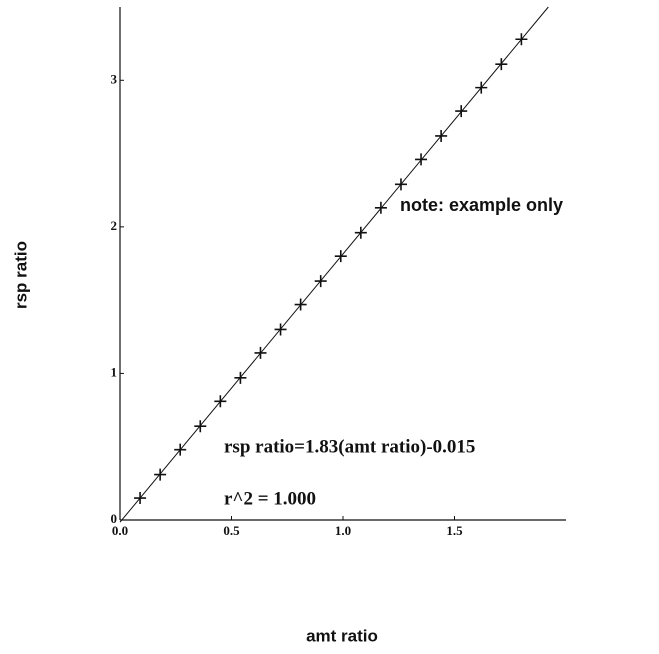 Image resolution: width=659 pixels, height=654 pixels. What do you see at coordinates (349, 446) in the screenshot?
I see `equation: rsp ratio=1.83(amt ratio)-0.015` at bounding box center [349, 446].